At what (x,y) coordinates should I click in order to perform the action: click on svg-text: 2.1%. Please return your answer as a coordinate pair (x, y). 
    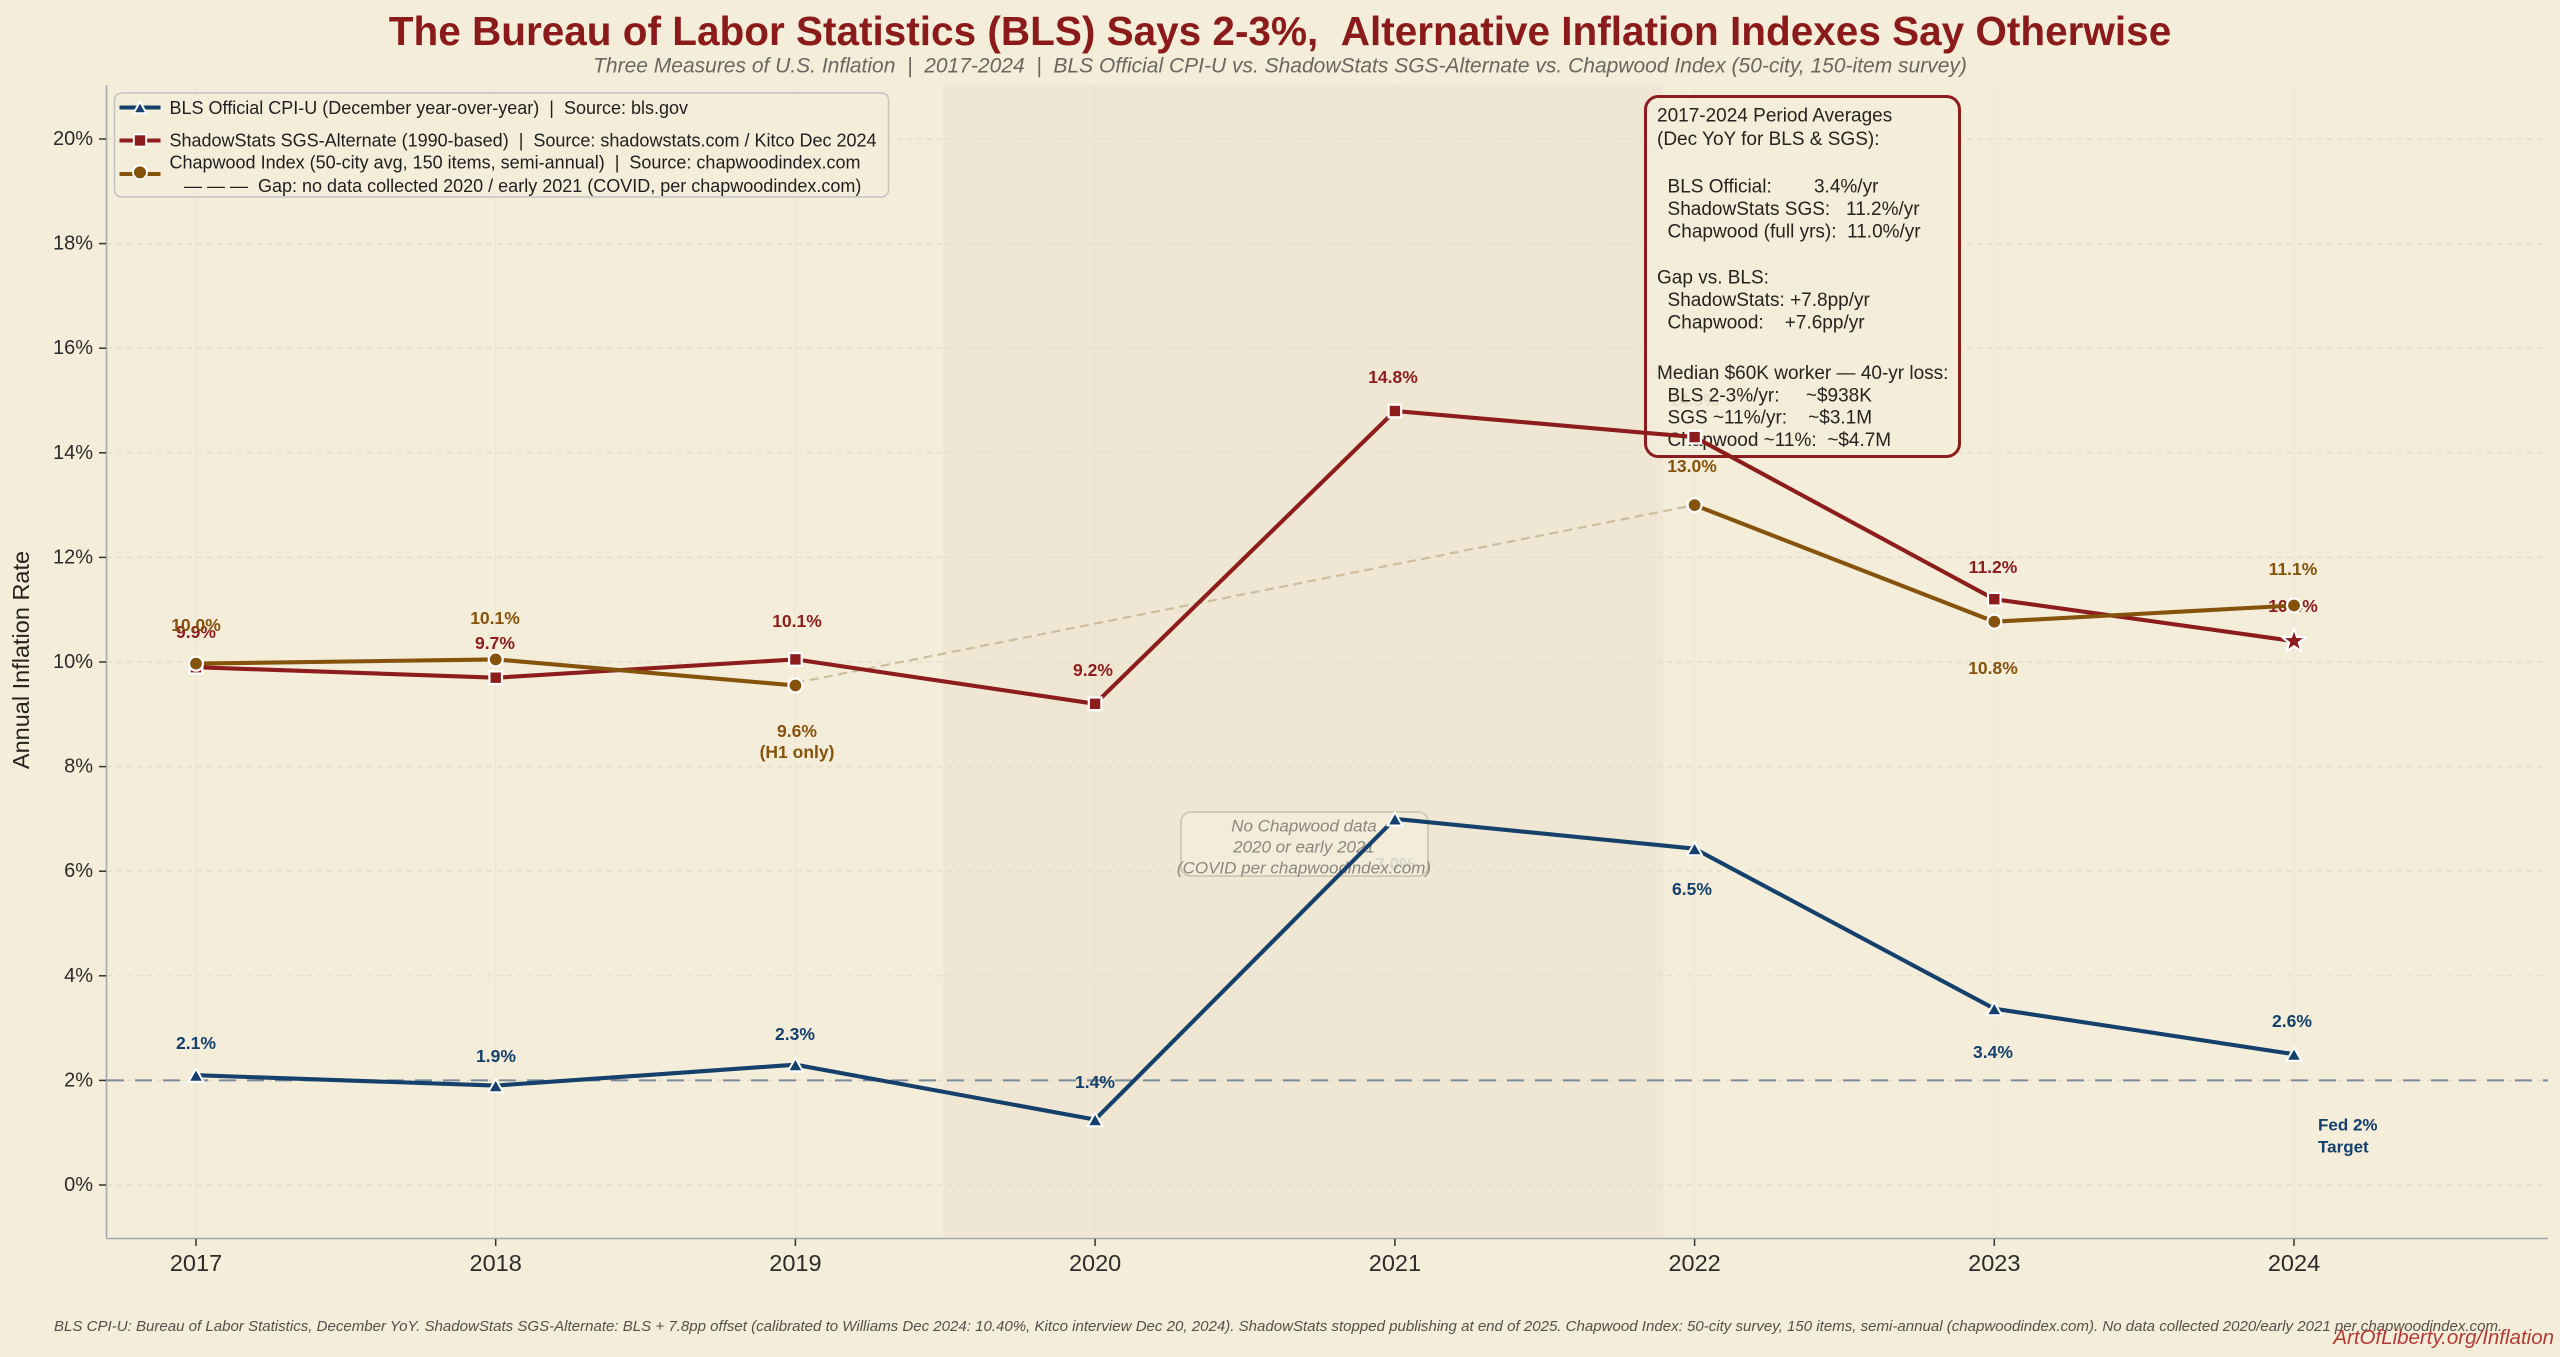
    Looking at the image, I should click on (196, 1043).